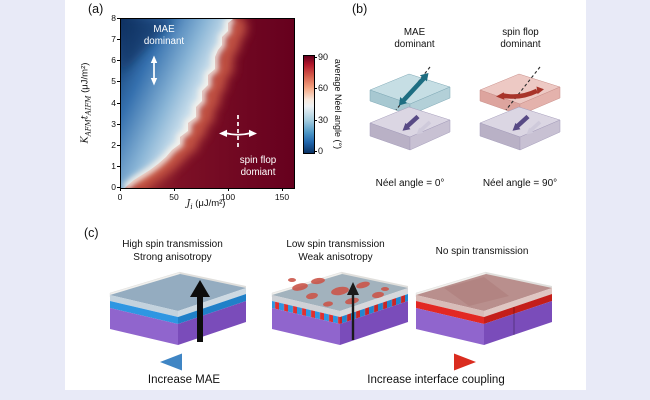  I want to click on panel-b-left-title: MAE dominant, so click(414, 39).